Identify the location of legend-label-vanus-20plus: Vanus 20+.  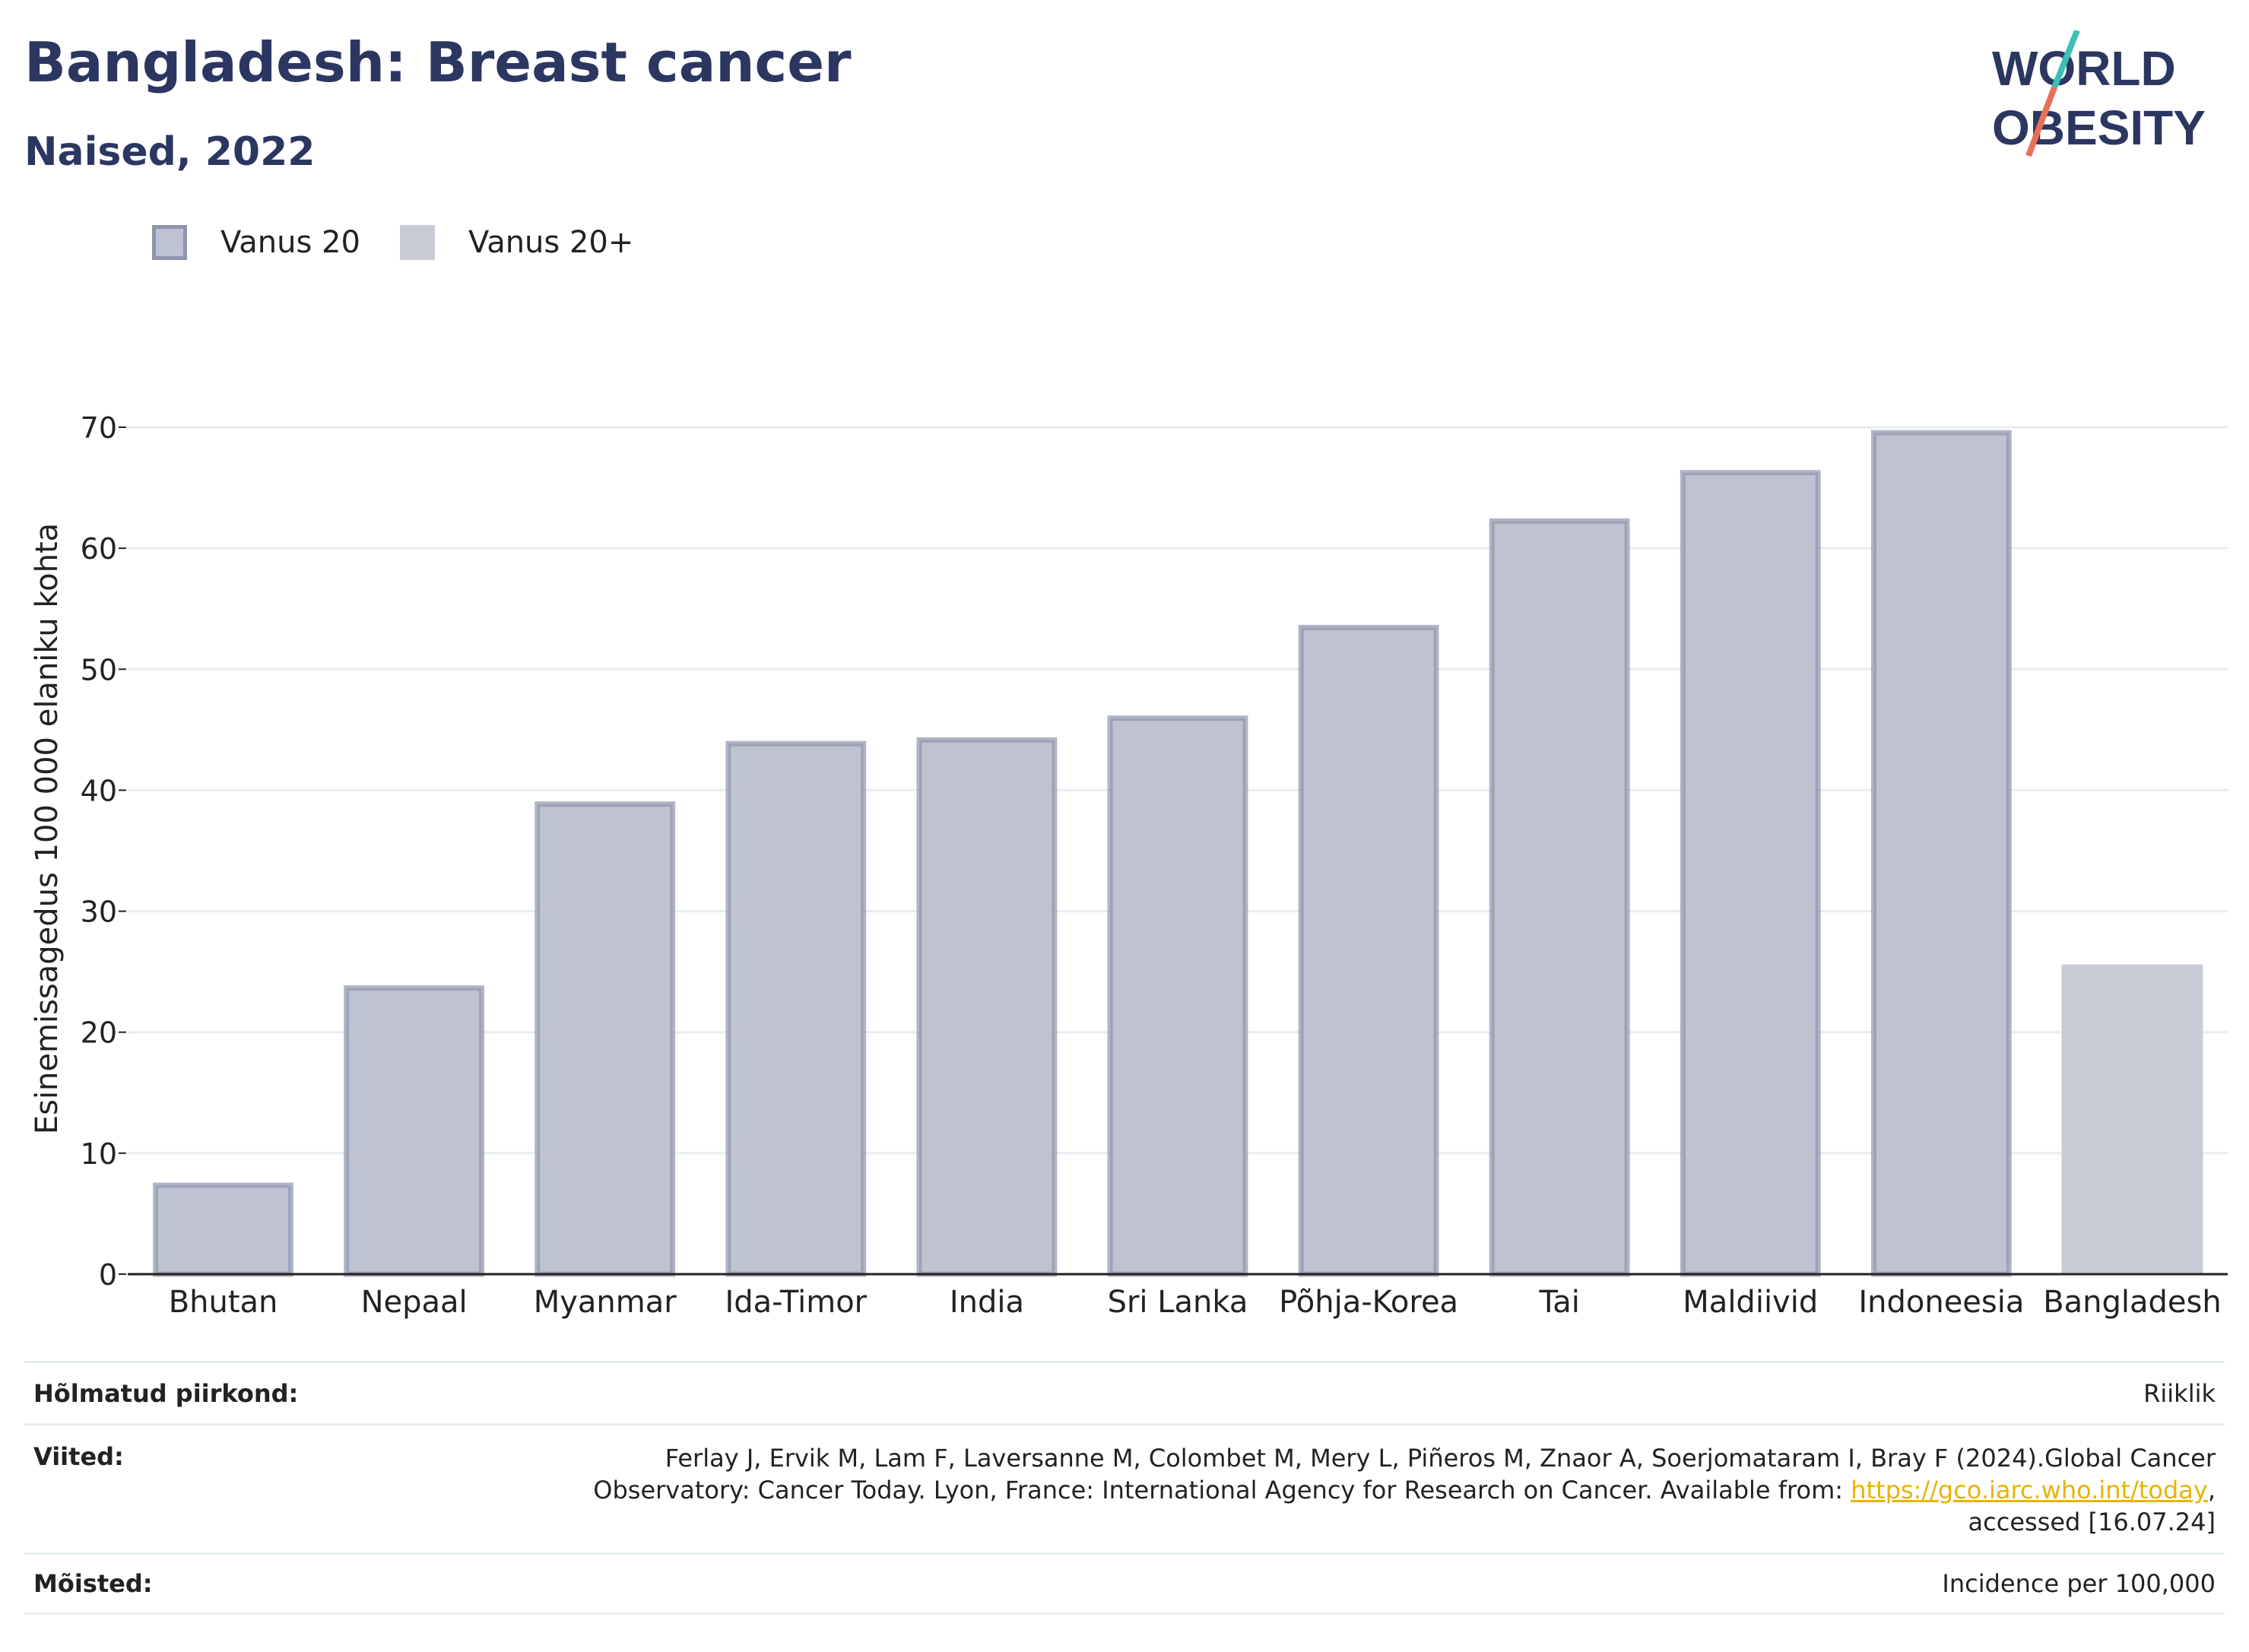
(551, 242).